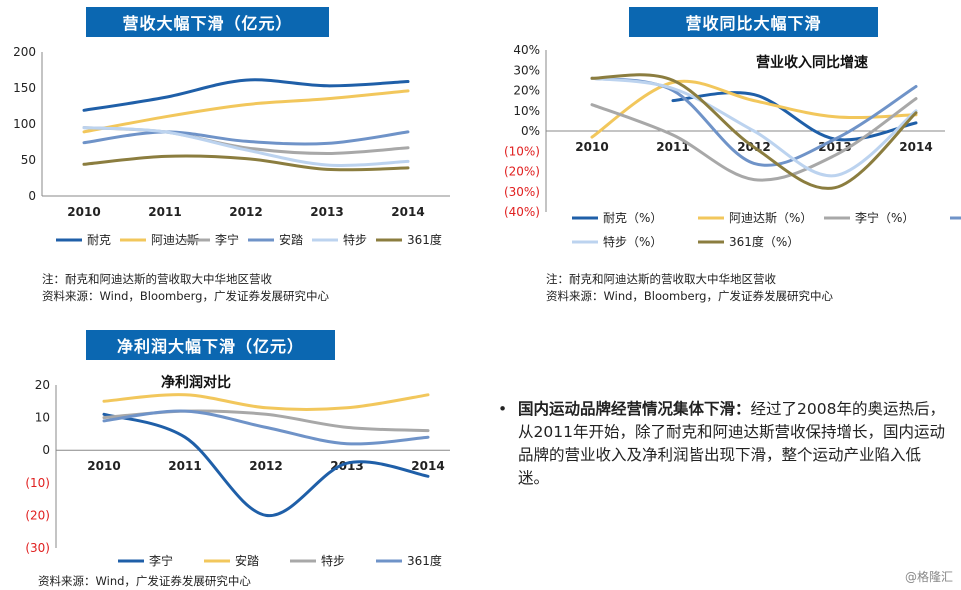 This screenshot has height=590, width=961. I want to click on legend-label: 耐克（%）, so click(632, 218).